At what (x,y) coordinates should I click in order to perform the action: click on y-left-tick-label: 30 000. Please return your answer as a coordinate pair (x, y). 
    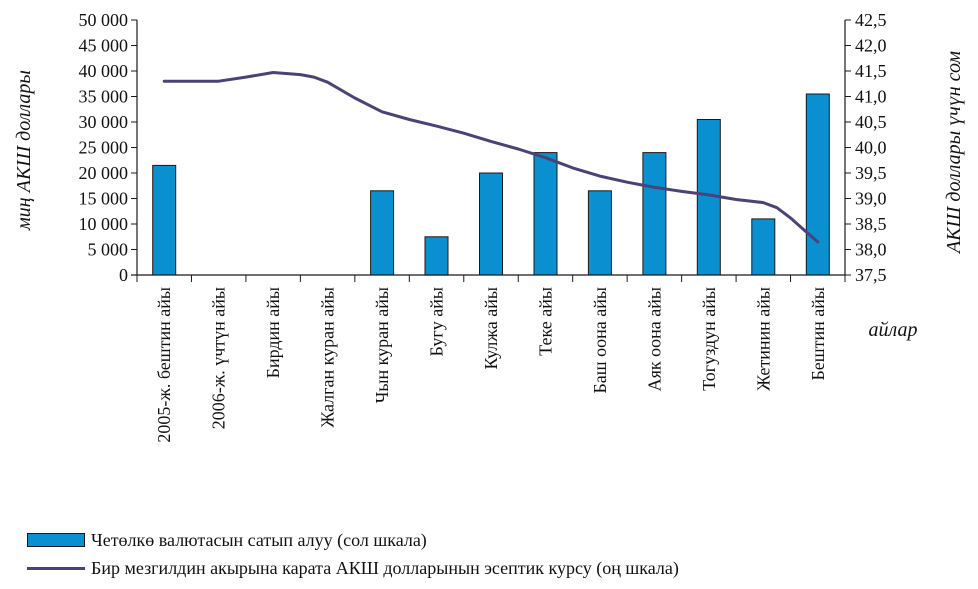
    Looking at the image, I should click on (104, 122).